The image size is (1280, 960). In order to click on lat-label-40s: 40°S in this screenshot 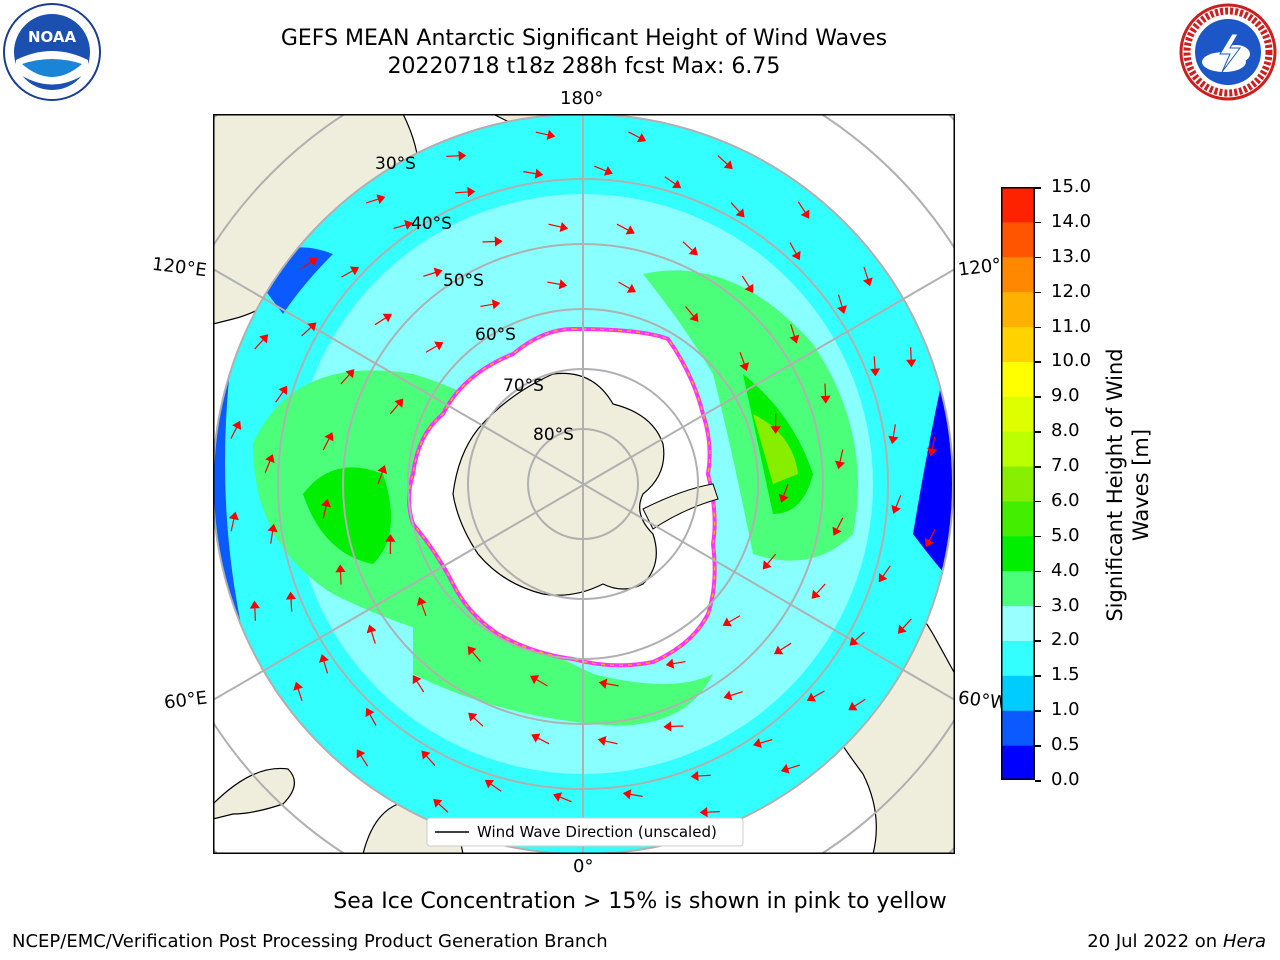, I will do `click(431, 224)`.